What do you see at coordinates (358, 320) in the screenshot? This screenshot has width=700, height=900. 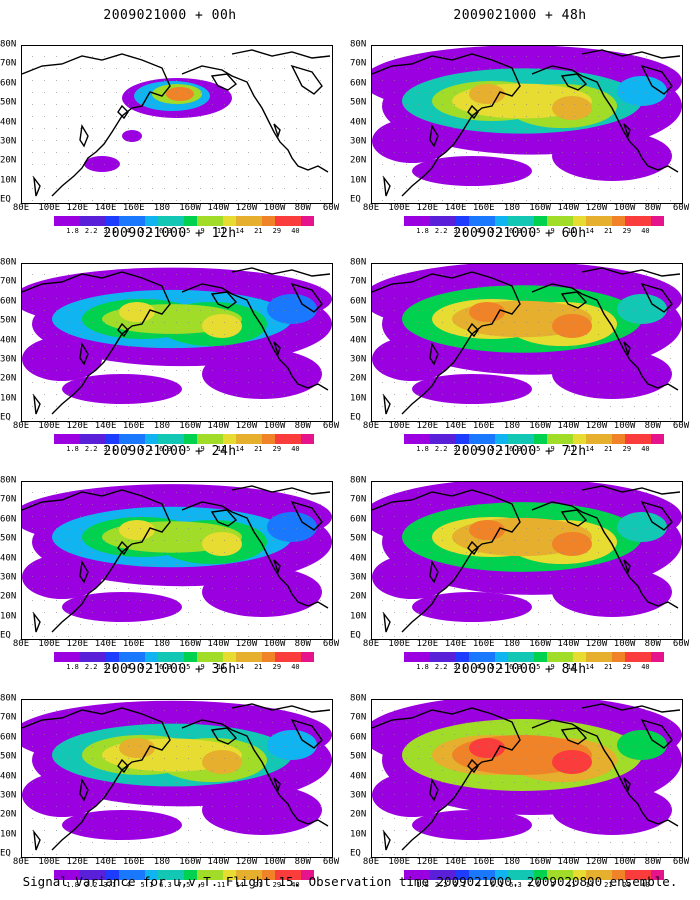 I see `latitude-label: 50N` at bounding box center [358, 320].